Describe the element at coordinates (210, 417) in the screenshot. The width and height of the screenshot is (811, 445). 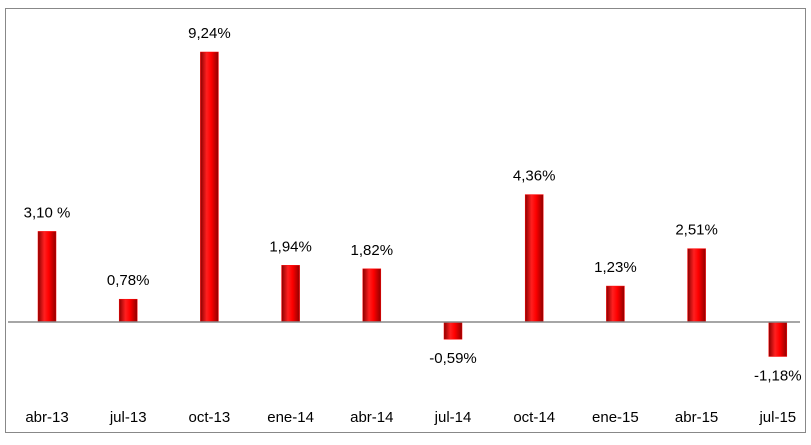
I see `x-tick-label: oct-13` at that location.